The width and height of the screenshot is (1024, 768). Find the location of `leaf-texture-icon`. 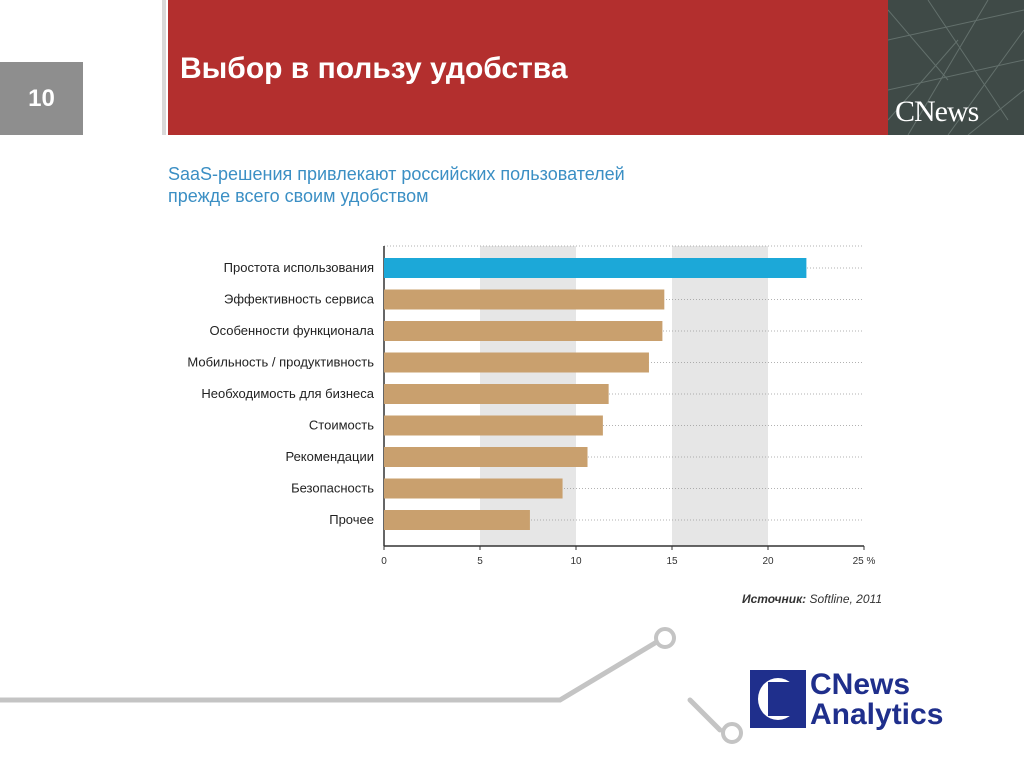

leaf-texture-icon is located at coordinates (956, 67).